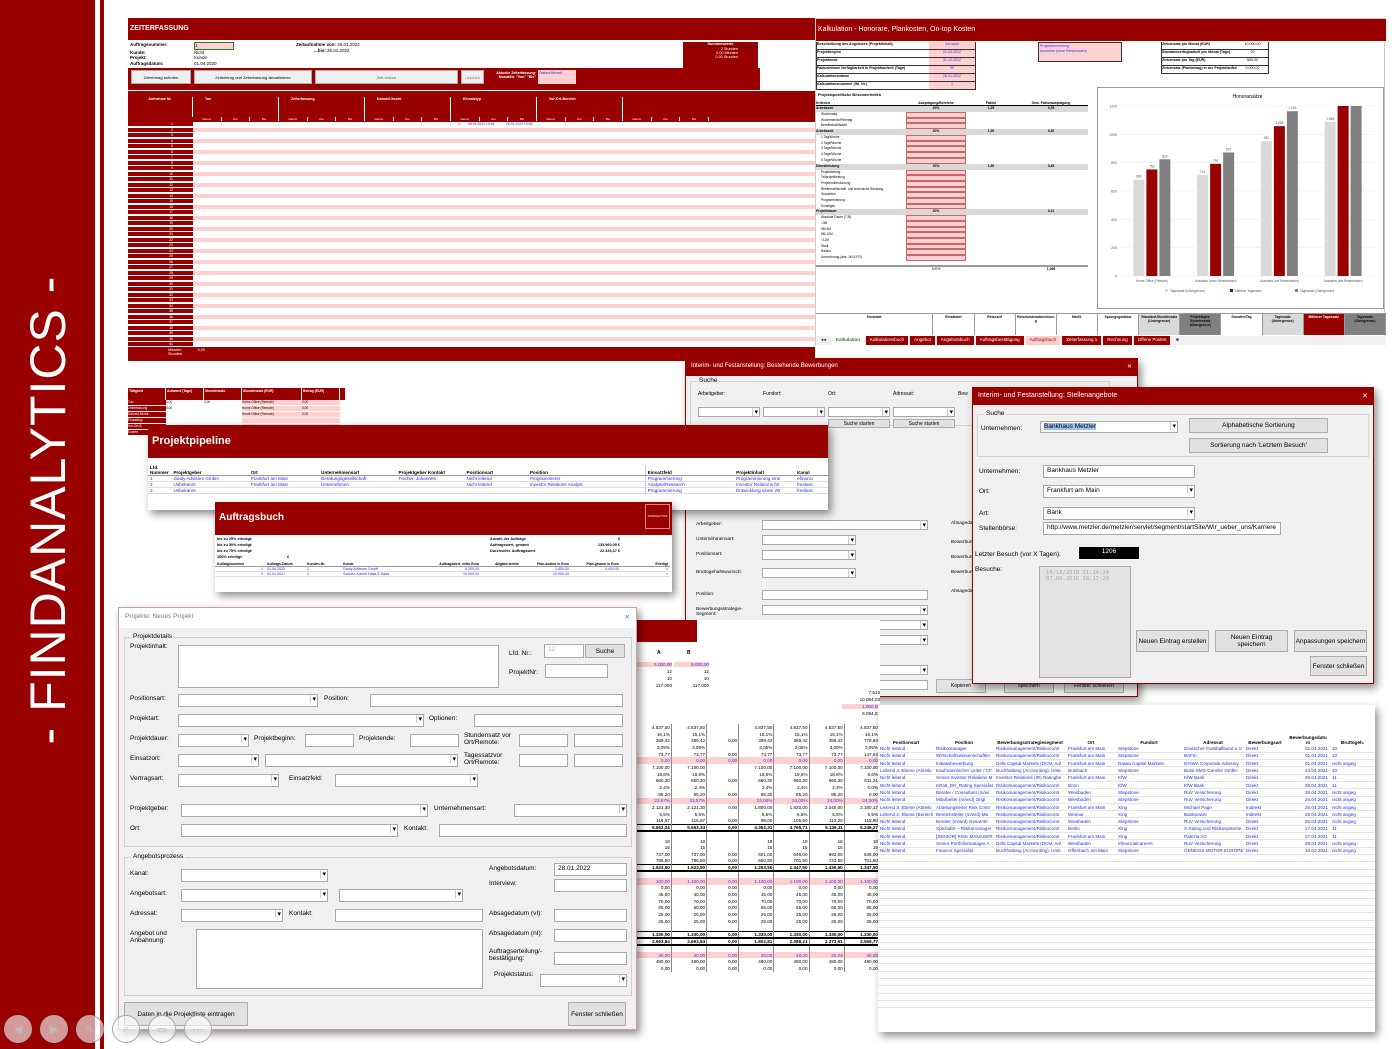 This screenshot has width=1399, height=1049. What do you see at coordinates (955, 340) in the screenshot?
I see `sheet-tab: Angebotsbuch` at bounding box center [955, 340].